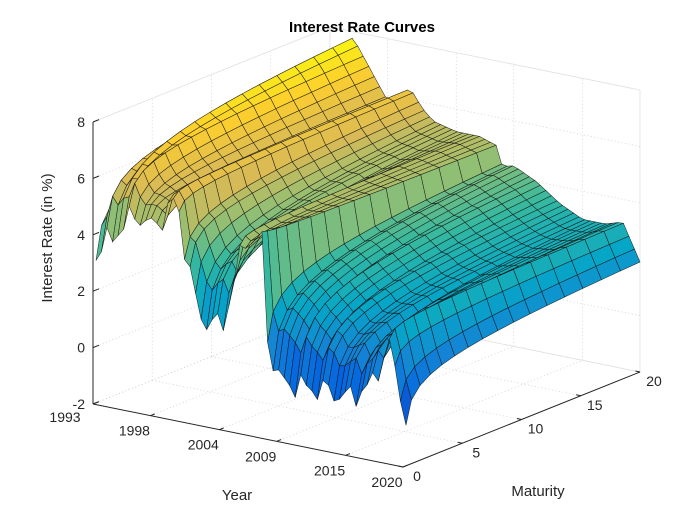 The height and width of the screenshot is (525, 700). What do you see at coordinates (64, 417) in the screenshot?
I see `x-tick-label: 1993` at bounding box center [64, 417].